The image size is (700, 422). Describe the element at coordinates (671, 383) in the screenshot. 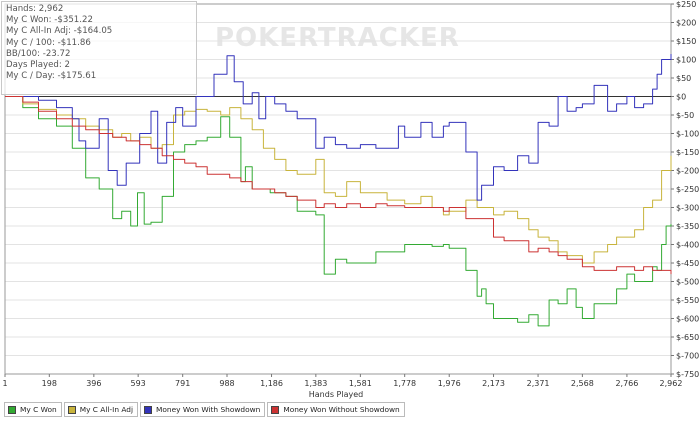

I see `x-tick-label: 2,962` at that location.